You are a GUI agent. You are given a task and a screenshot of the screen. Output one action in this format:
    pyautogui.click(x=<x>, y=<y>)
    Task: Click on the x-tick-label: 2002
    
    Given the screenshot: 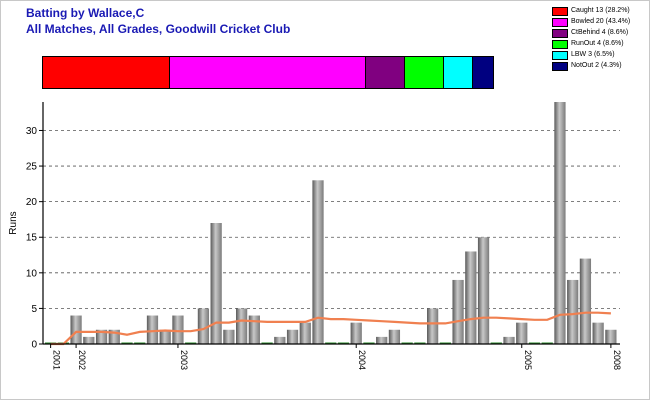 What is the action you would take?
    pyautogui.click(x=82, y=360)
    